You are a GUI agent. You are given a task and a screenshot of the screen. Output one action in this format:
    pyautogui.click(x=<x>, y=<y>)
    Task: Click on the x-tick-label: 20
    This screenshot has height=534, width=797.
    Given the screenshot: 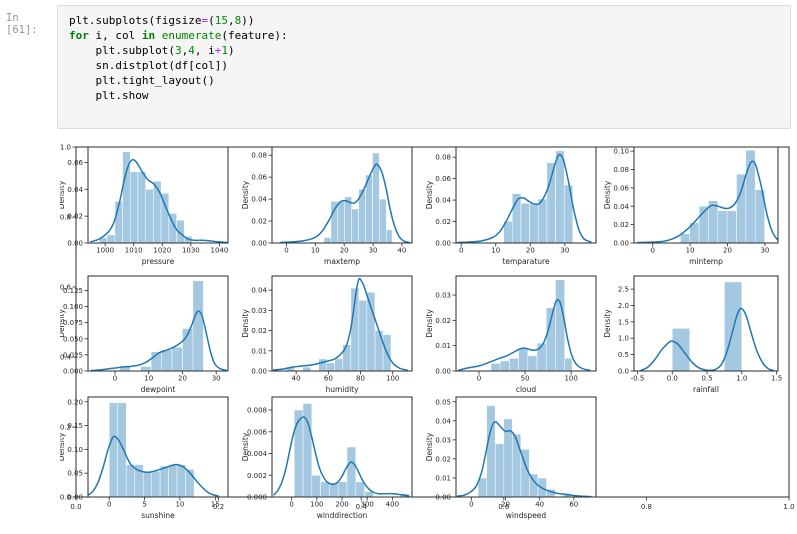 What is the action you would take?
    pyautogui.click(x=530, y=251)
    